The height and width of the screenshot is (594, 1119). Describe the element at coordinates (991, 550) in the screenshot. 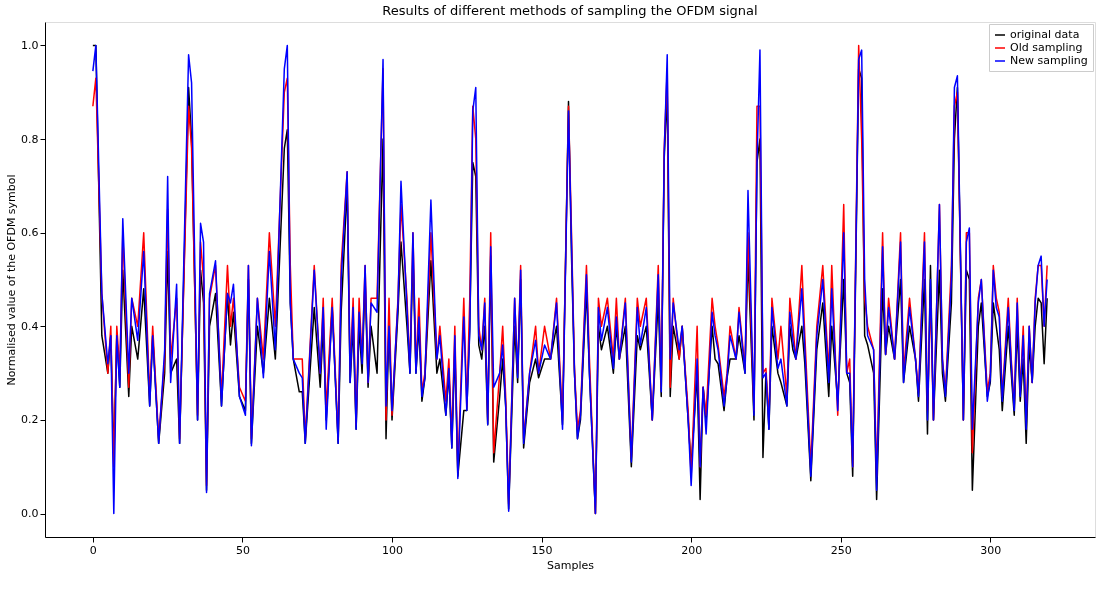

I see `x-tick-label: 300` at that location.